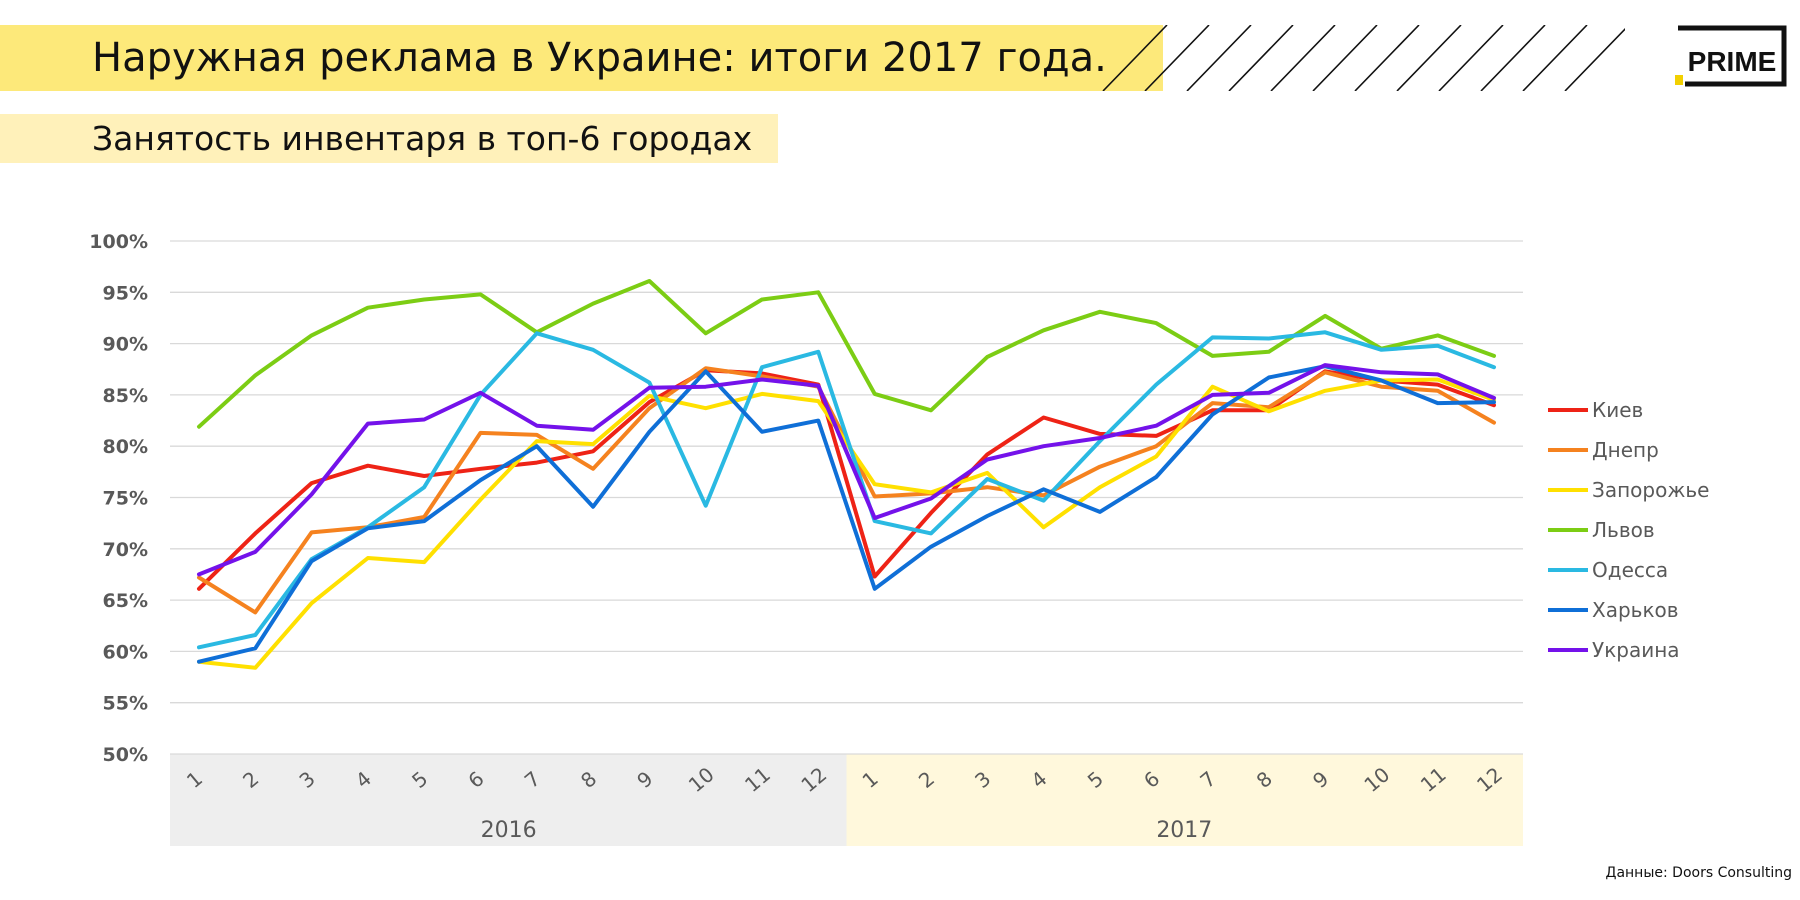  I want to click on legend-label: Харьков, so click(1635, 610).